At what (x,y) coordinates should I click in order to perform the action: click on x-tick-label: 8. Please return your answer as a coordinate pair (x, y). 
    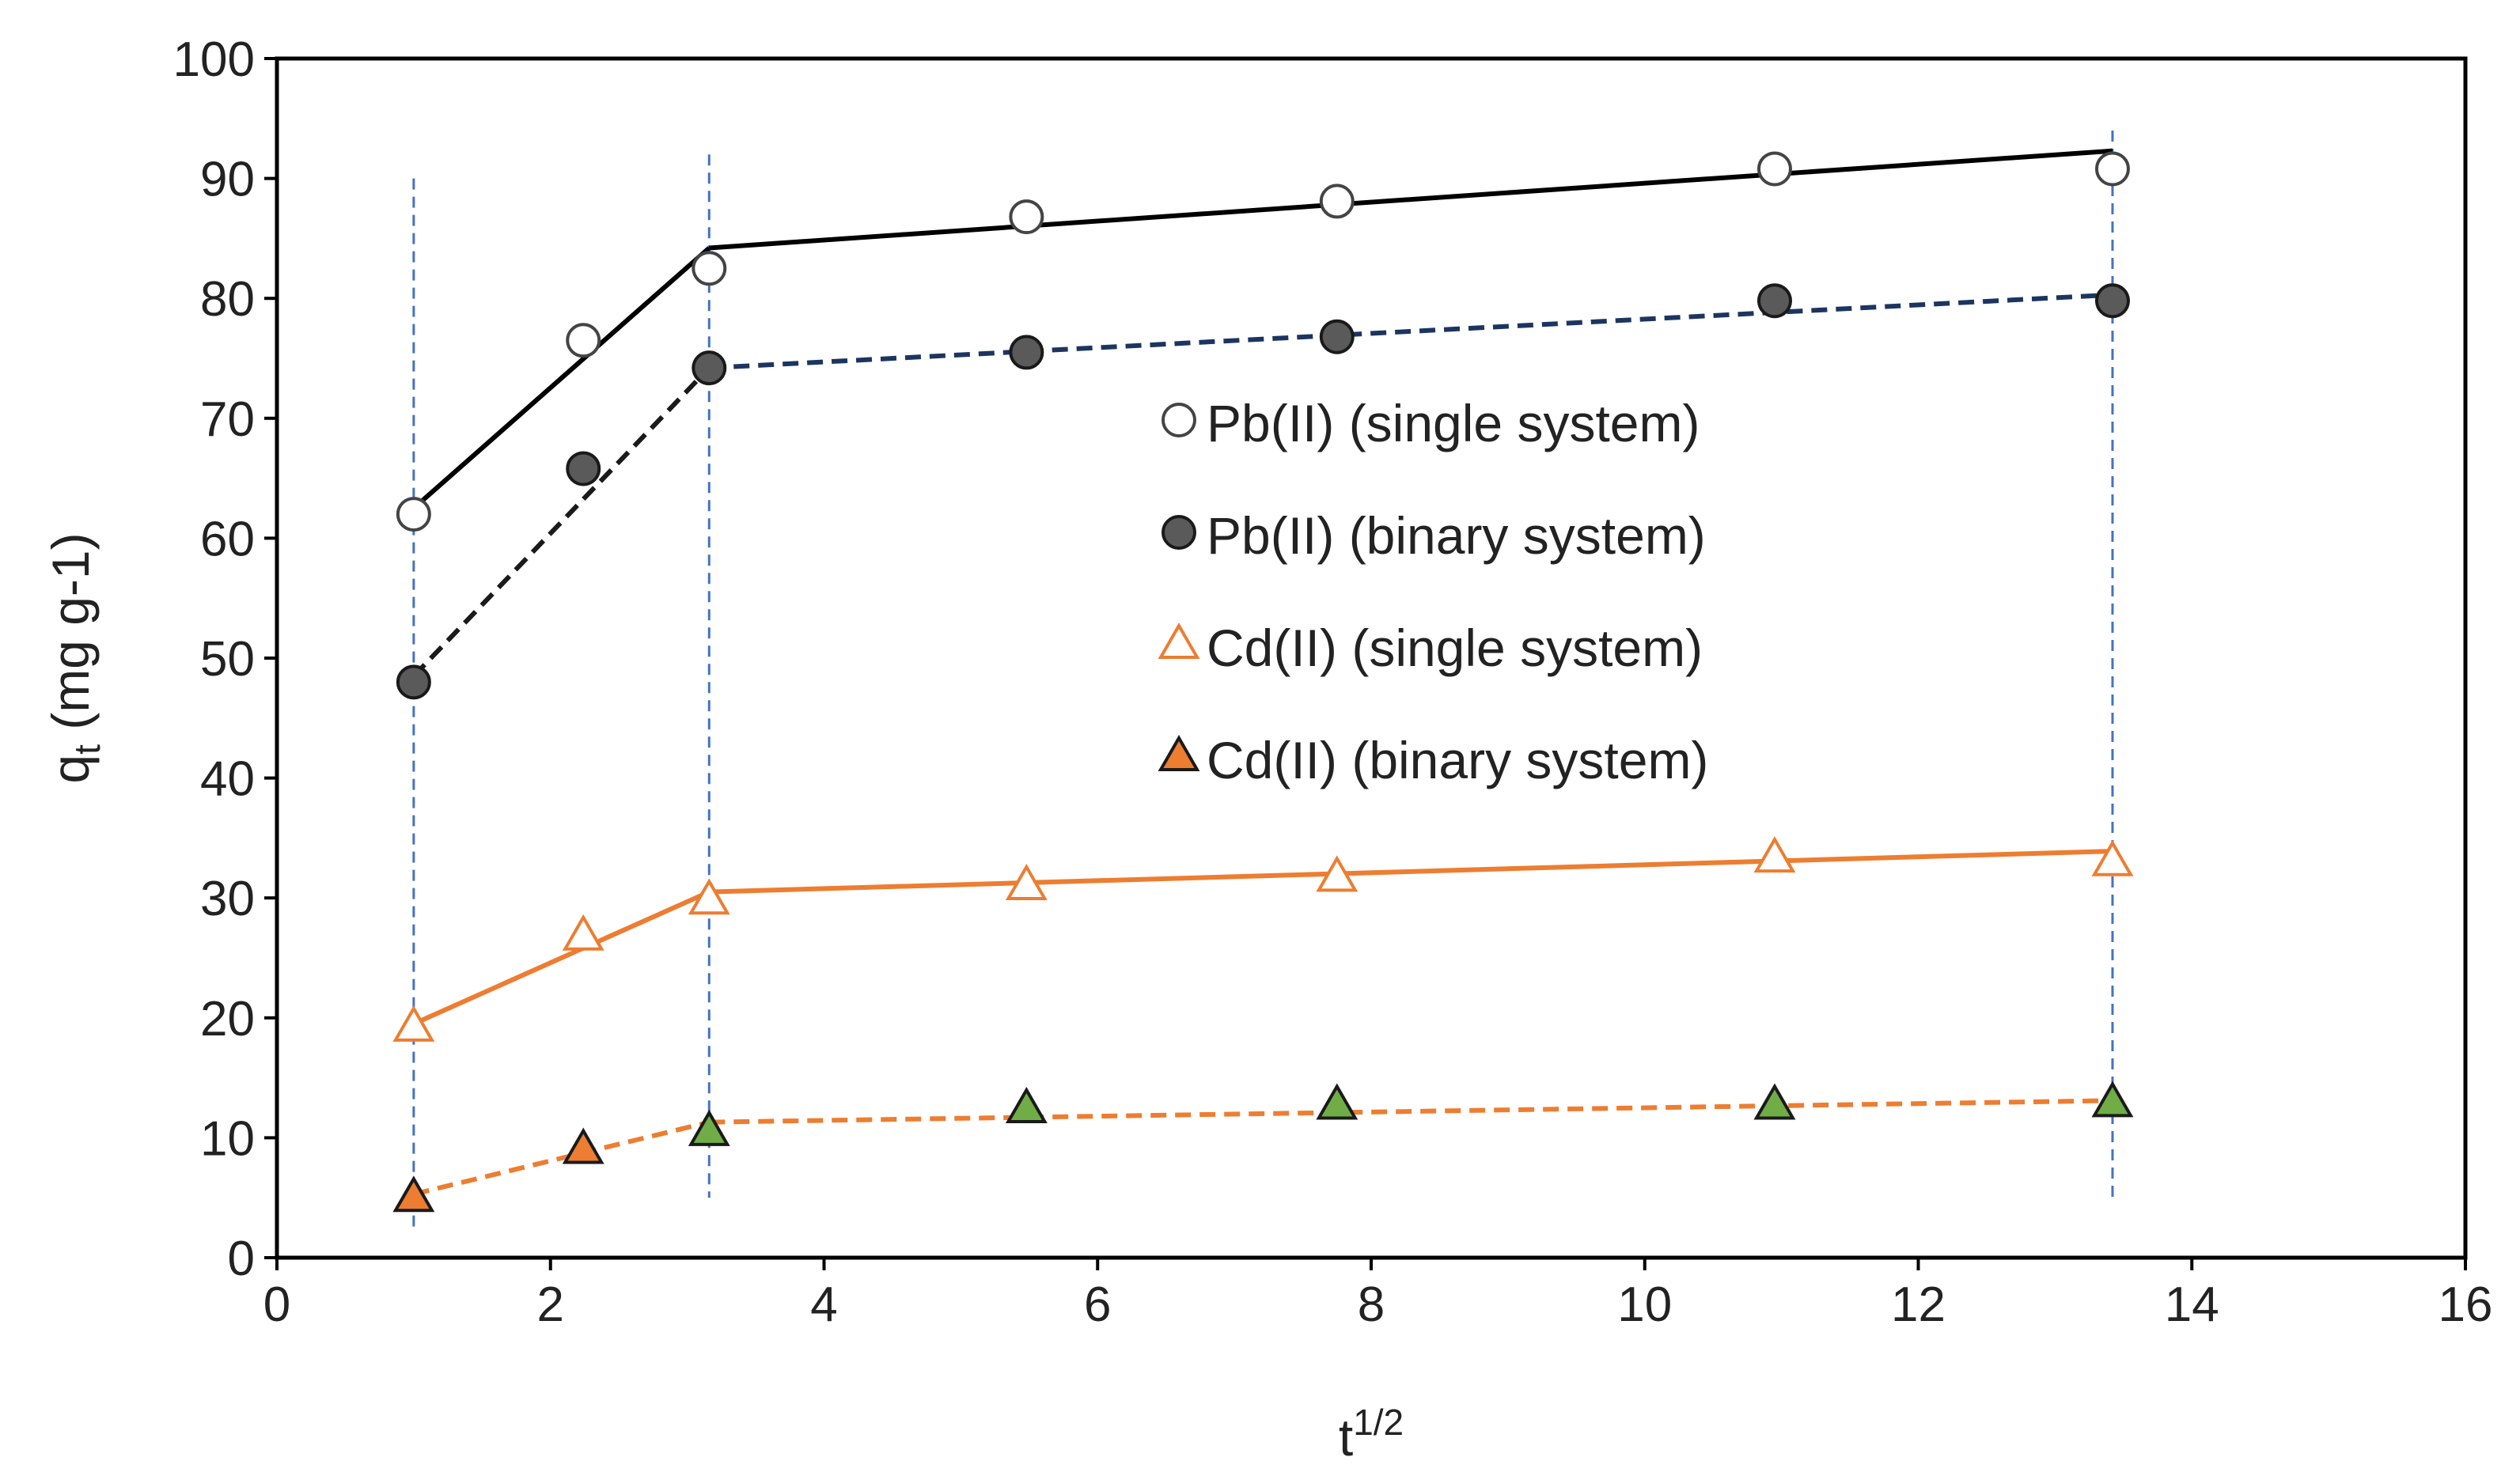
    Looking at the image, I should click on (1371, 1304).